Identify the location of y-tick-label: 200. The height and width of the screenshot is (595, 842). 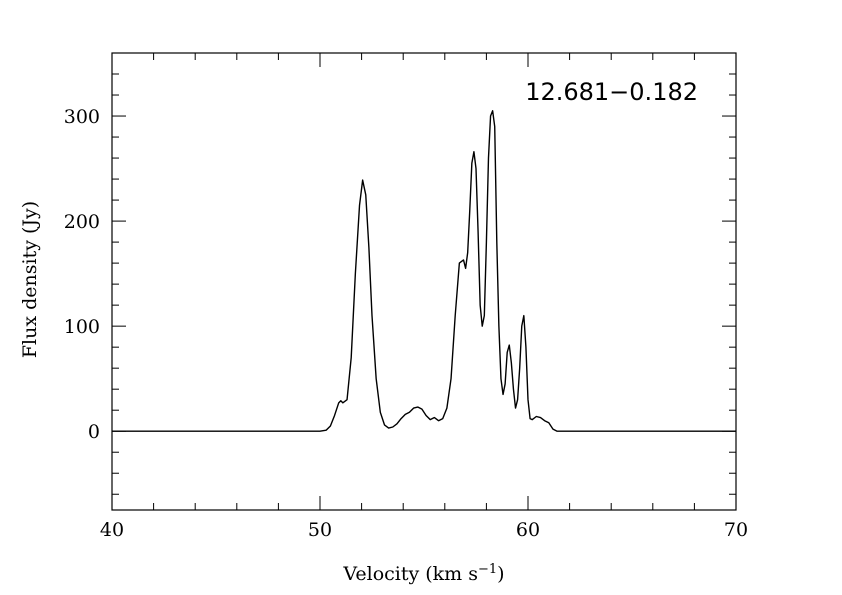
(82, 222).